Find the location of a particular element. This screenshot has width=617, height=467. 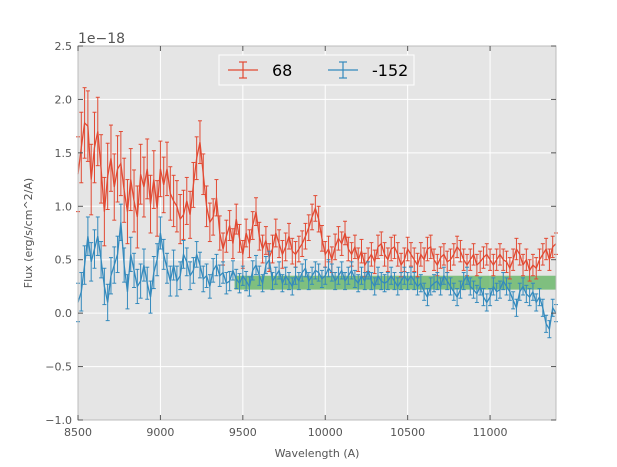

y-tick-label: 2.0 is located at coordinates (64, 99).